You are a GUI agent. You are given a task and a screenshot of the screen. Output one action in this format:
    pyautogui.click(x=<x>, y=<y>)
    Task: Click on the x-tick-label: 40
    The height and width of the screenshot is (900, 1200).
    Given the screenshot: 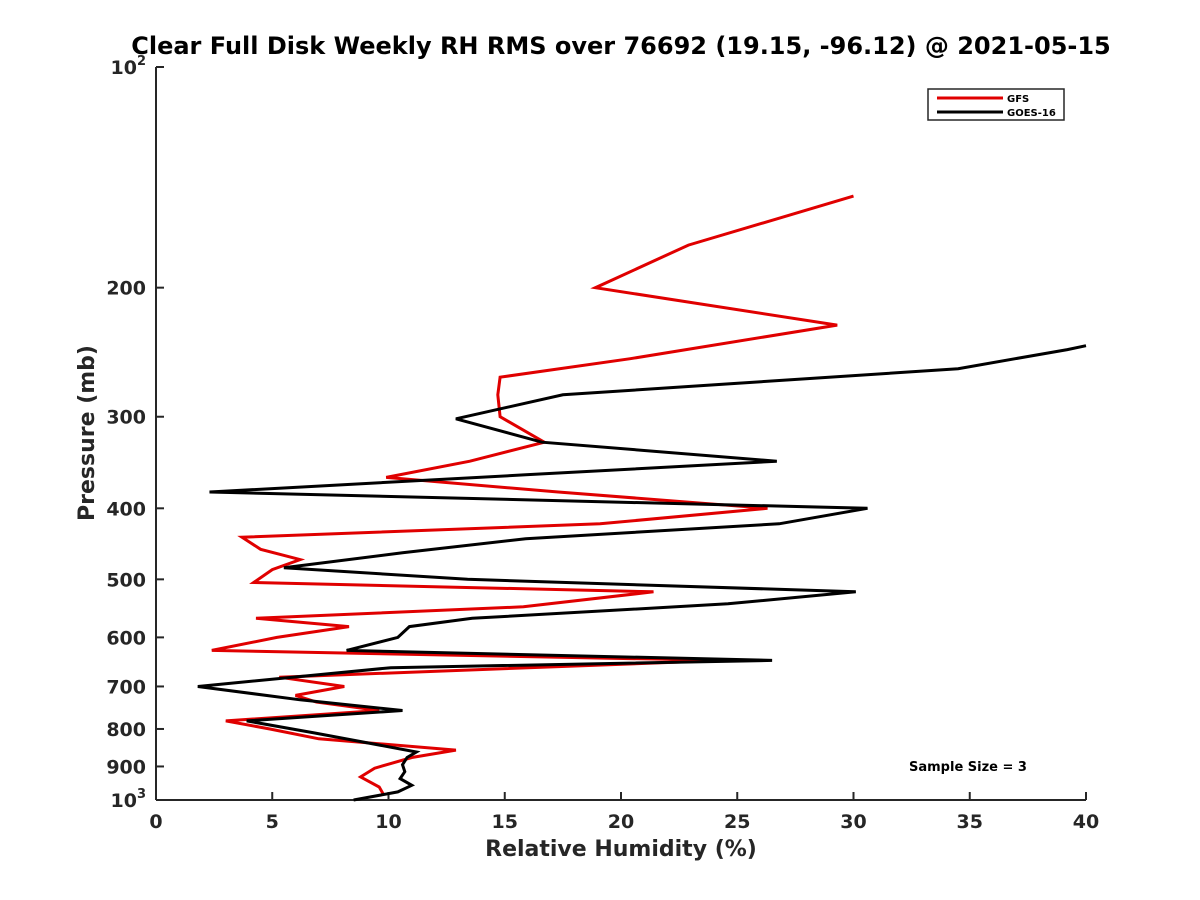 What is the action you would take?
    pyautogui.click(x=1086, y=822)
    